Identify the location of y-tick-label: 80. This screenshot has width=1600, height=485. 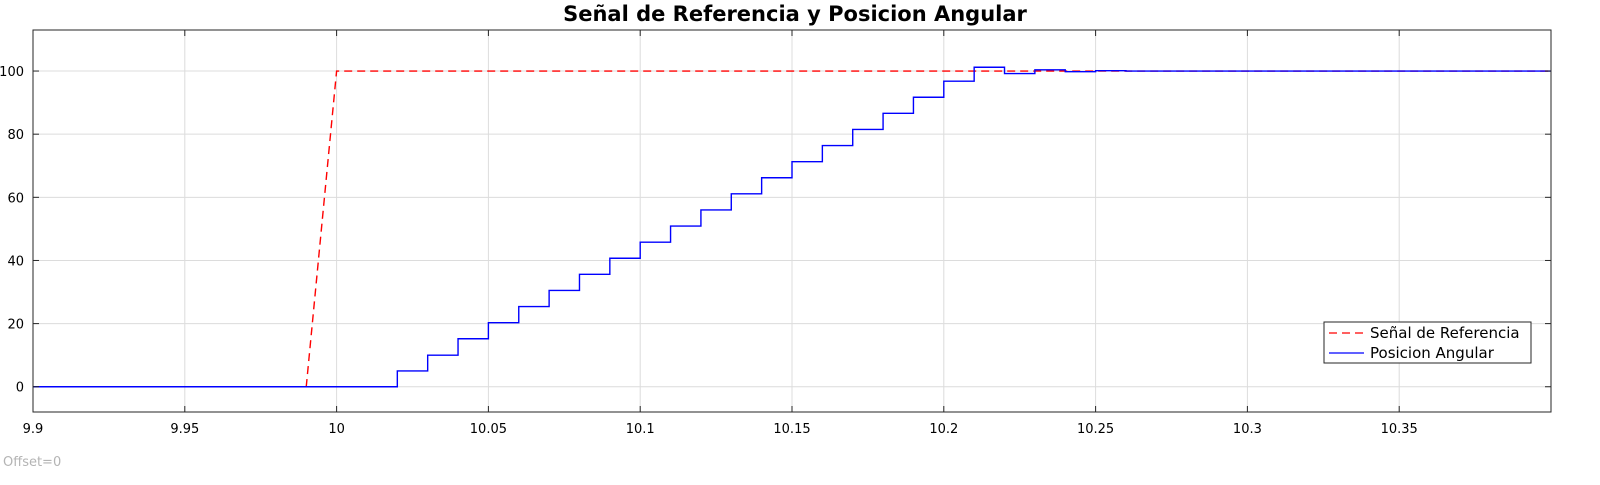
(15, 135).